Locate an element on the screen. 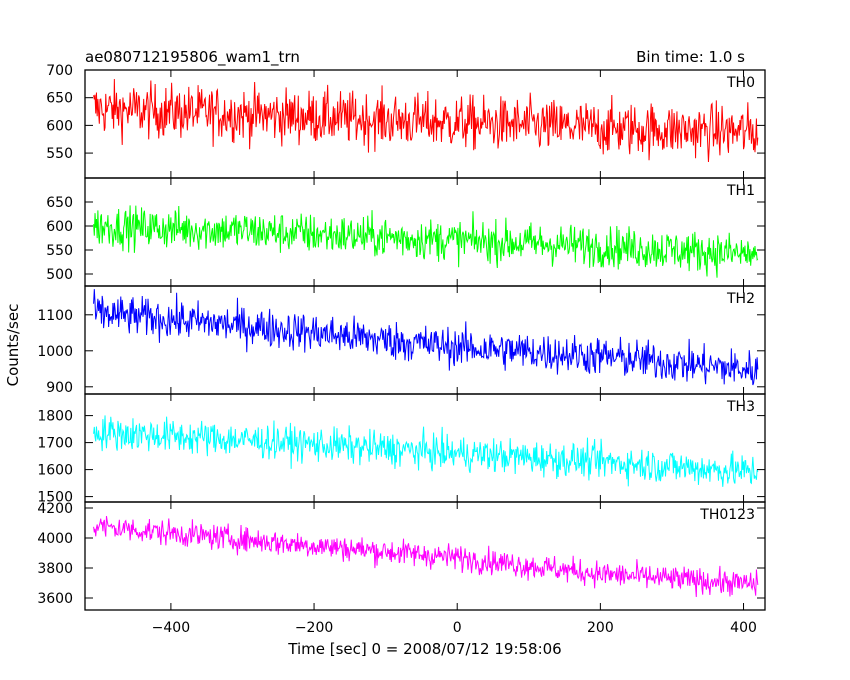 Image resolution: width=850 pixels, height=680 pixels. panel-label: TH0 is located at coordinates (740, 83).